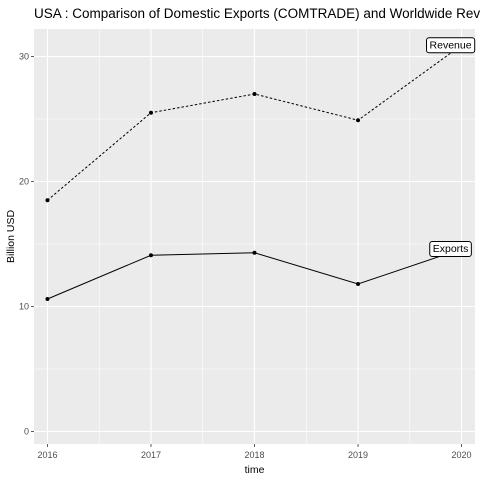 This screenshot has height=480, width=480. Describe the element at coordinates (255, 470) in the screenshot. I see `x-axis-title: time` at that location.